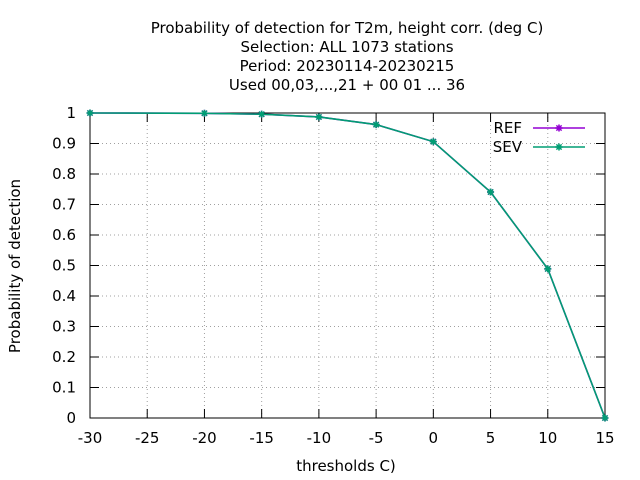 Image resolution: width=640 pixels, height=480 pixels. Describe the element at coordinates (547, 438) in the screenshot. I see `x-tick-label: 10` at that location.